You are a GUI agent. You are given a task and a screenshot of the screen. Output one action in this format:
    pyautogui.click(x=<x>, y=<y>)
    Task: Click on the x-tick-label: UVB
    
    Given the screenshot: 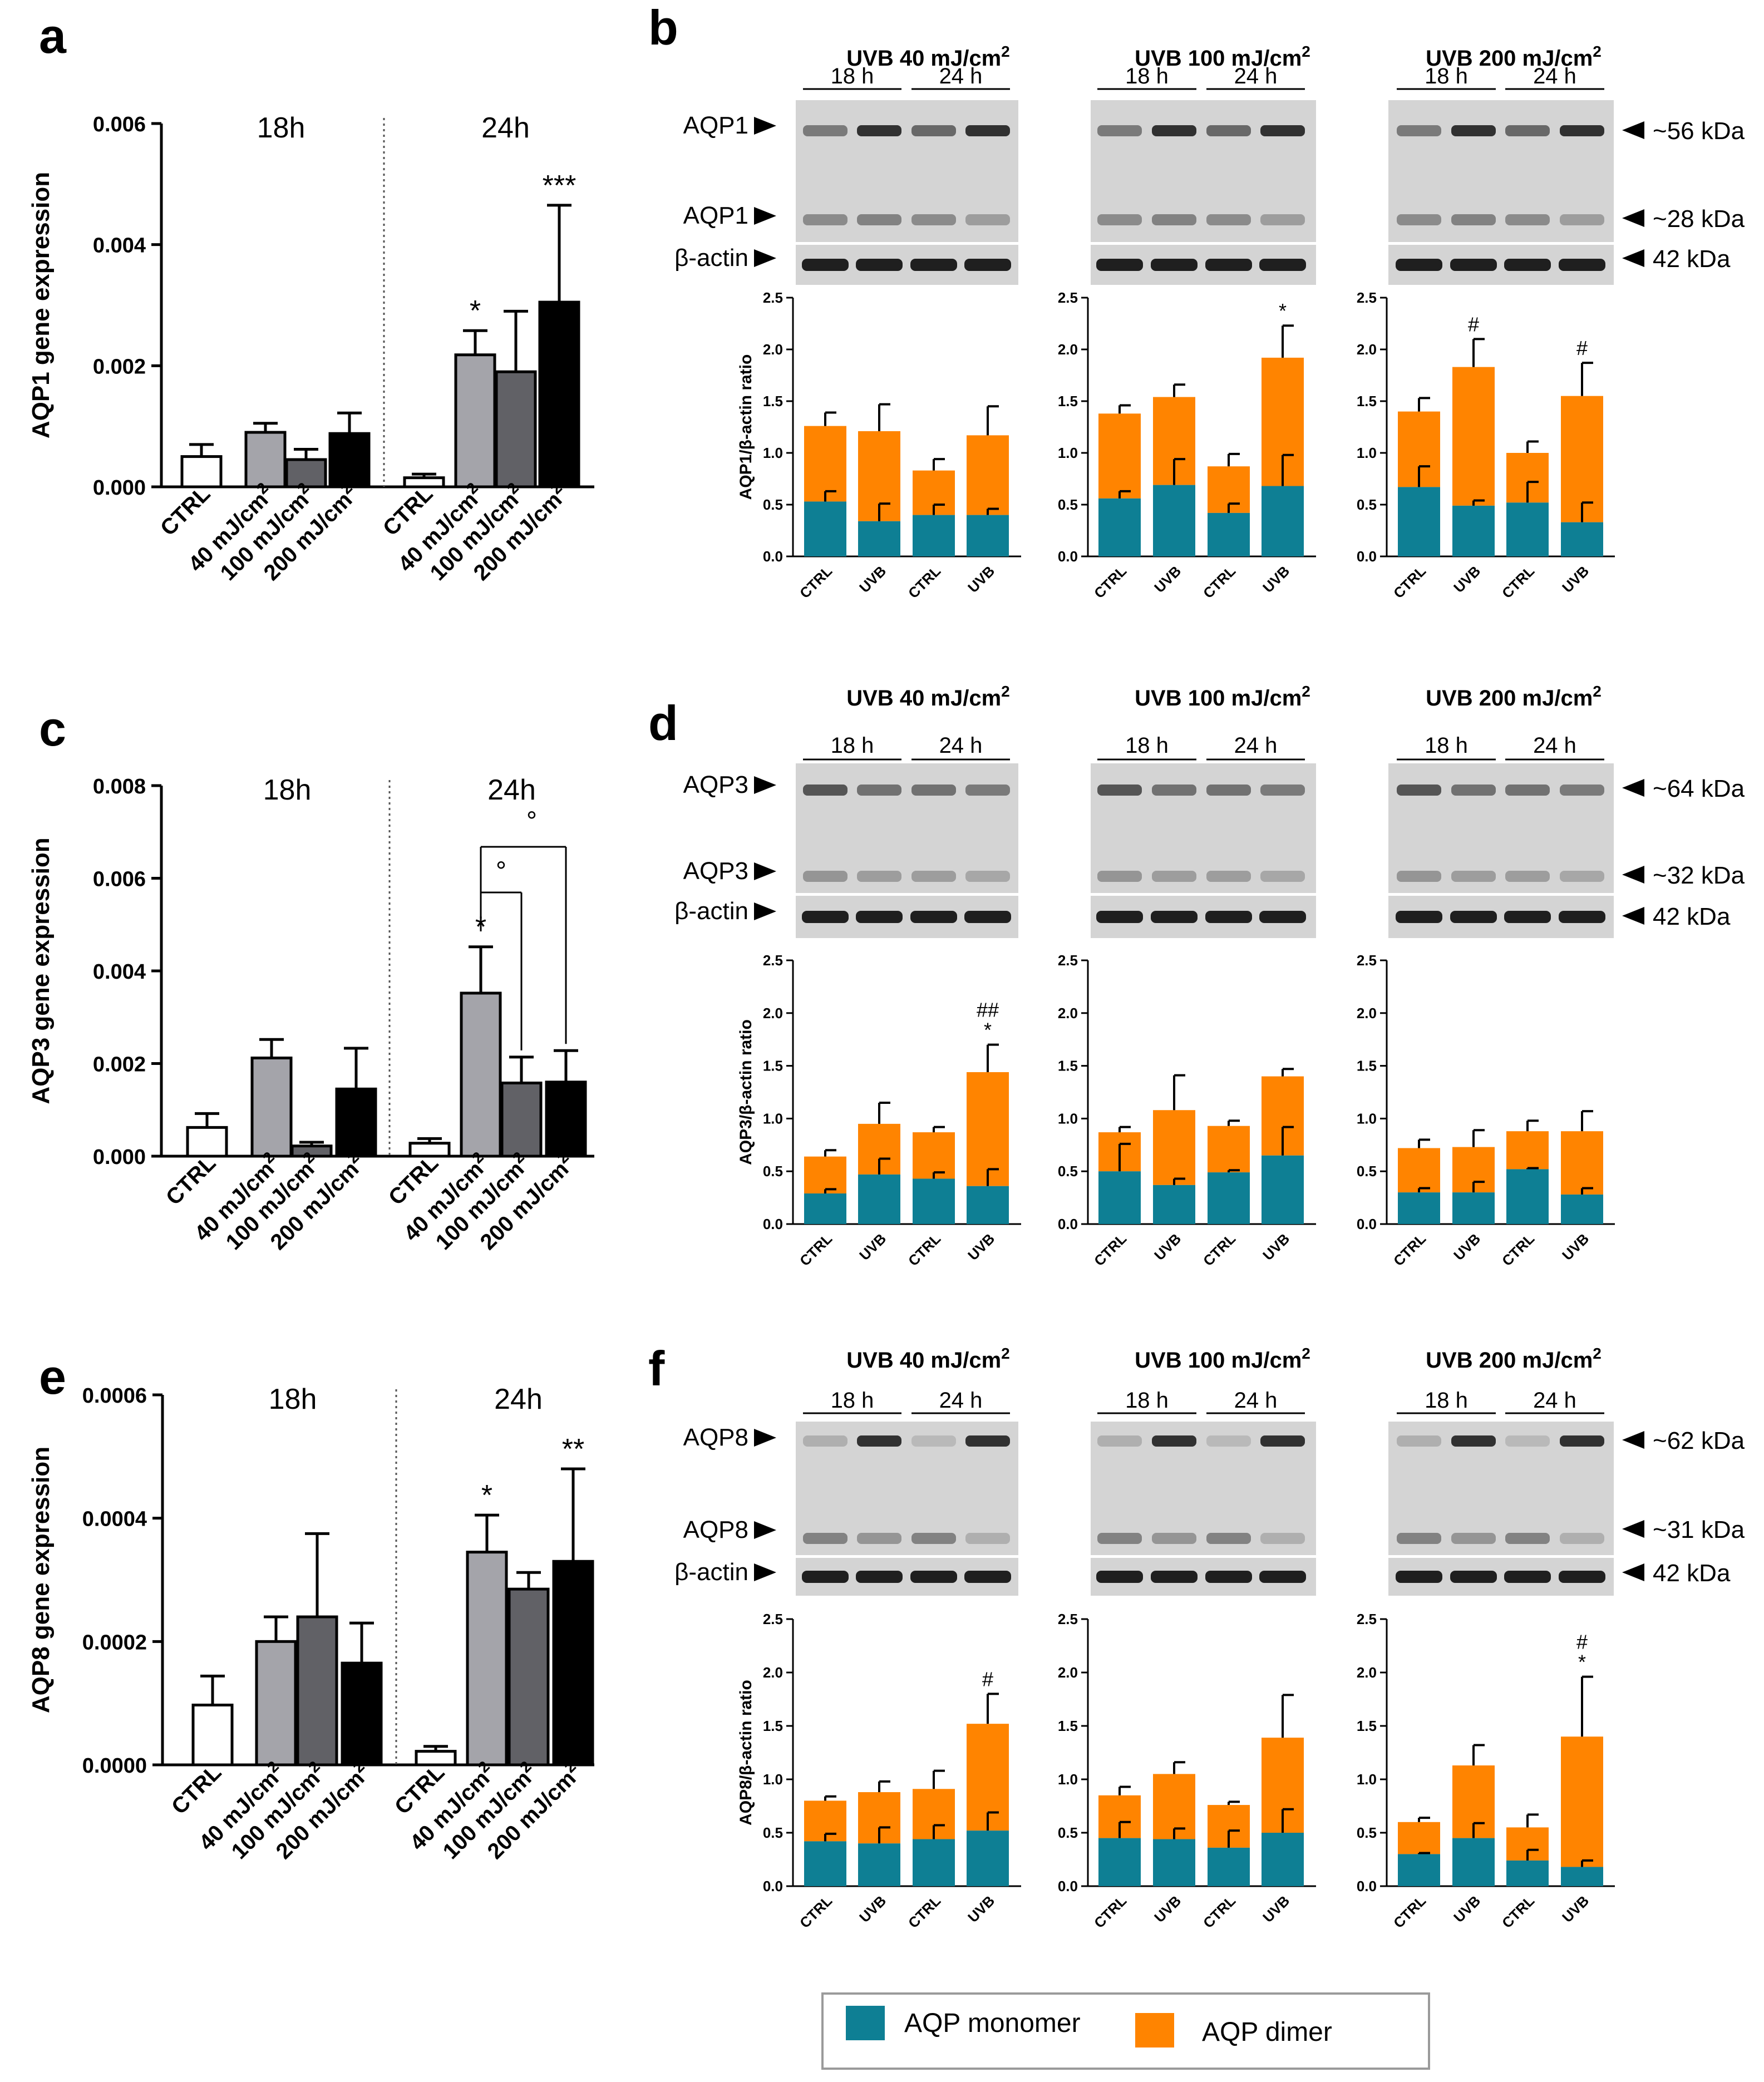 What is the action you would take?
    pyautogui.click(x=872, y=579)
    